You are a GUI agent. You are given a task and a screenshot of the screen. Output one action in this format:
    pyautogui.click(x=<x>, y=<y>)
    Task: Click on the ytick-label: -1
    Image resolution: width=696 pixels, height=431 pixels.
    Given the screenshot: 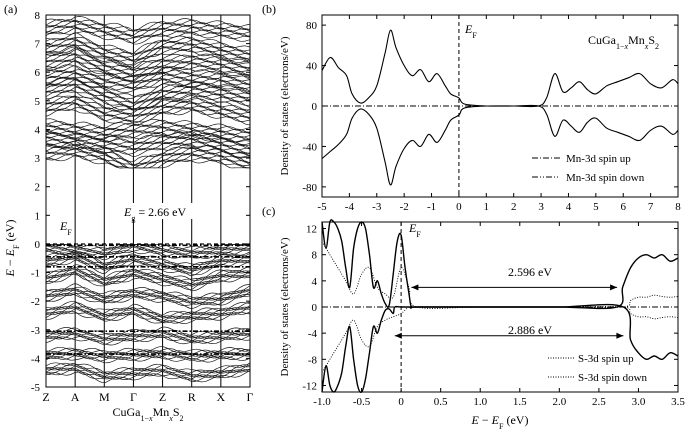 What is the action you would take?
    pyautogui.click(x=35, y=274)
    